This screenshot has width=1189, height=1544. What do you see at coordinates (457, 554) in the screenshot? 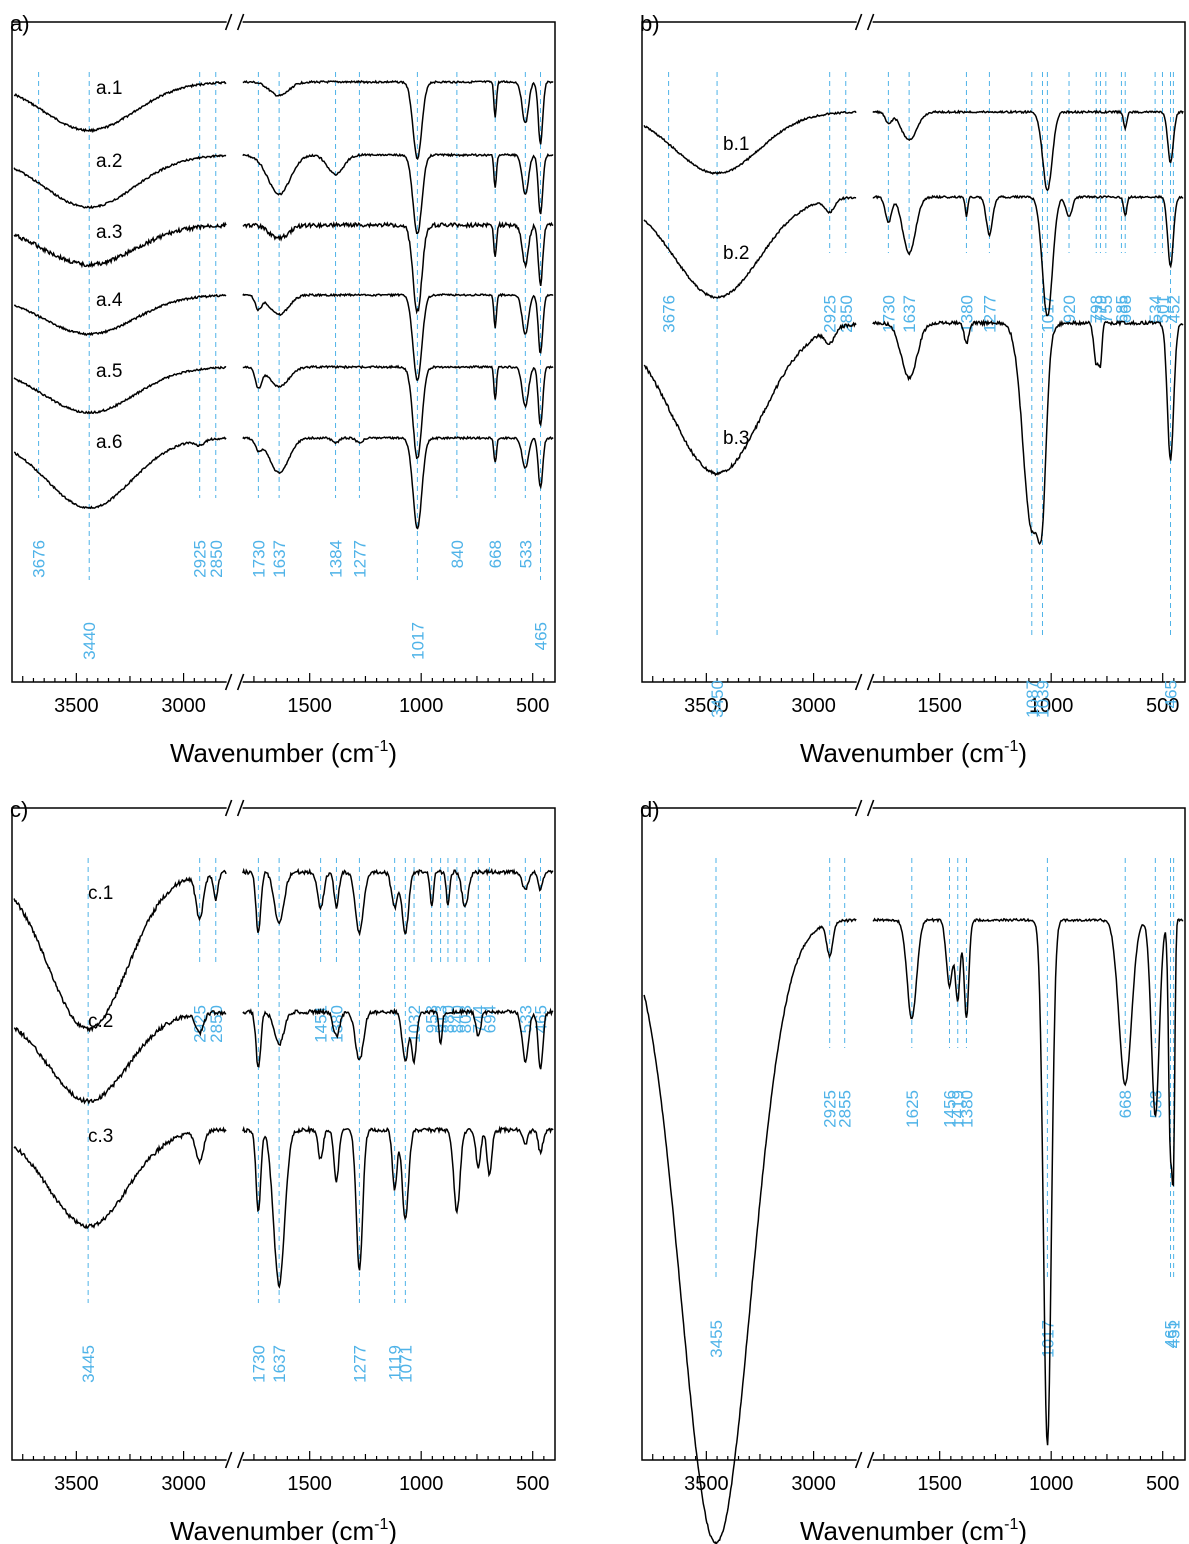
I see `peak-label: 840` at bounding box center [457, 554].